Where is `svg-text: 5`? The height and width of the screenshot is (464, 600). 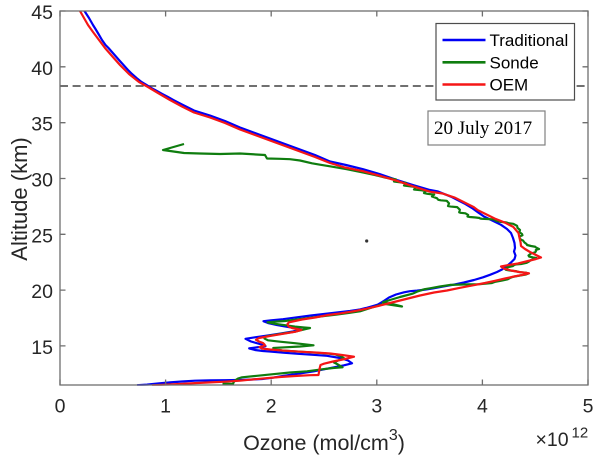 svg-text: 5 is located at coordinates (588, 407).